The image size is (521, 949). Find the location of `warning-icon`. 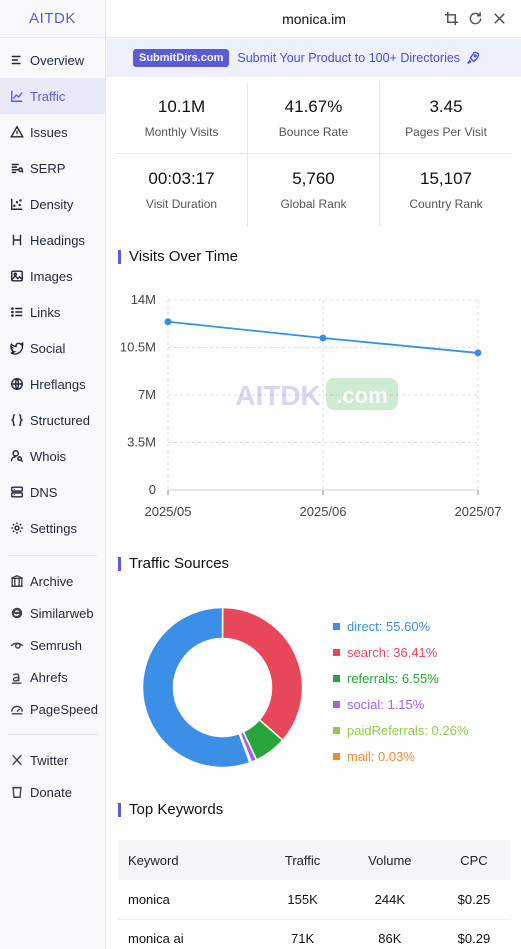

warning-icon is located at coordinates (17, 132).